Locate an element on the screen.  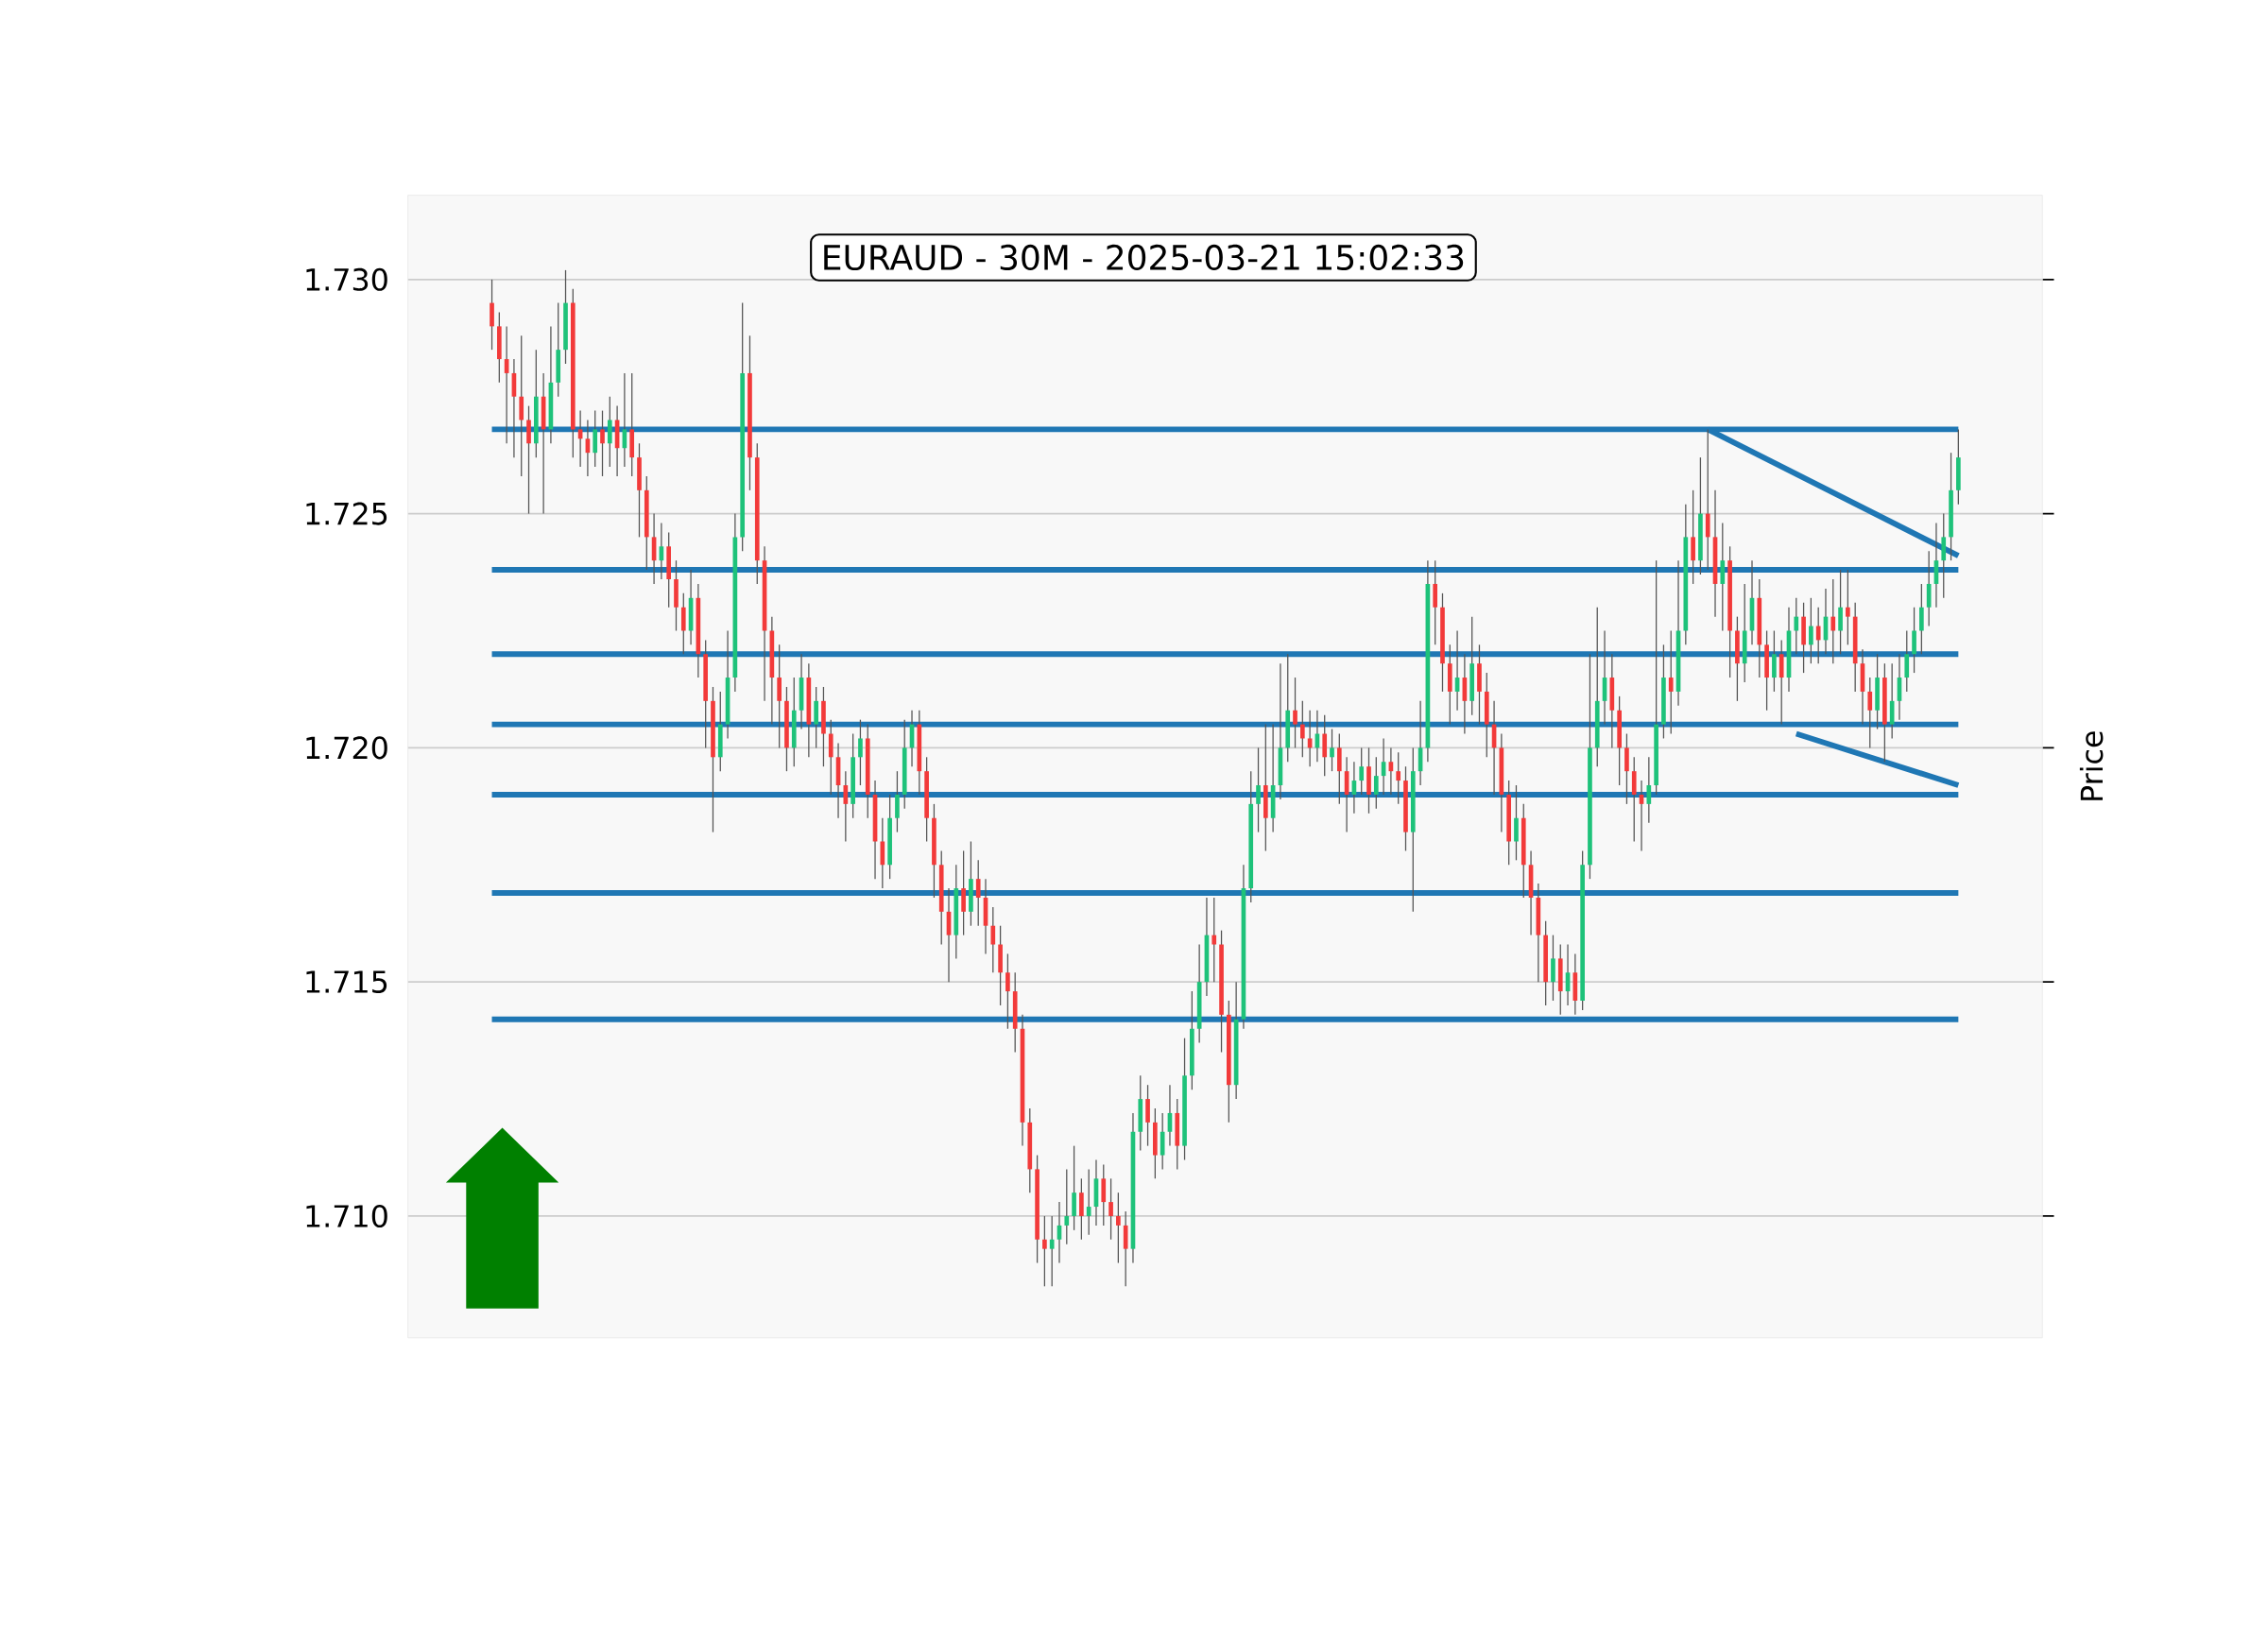
y-tick-label: 1.725 is located at coordinates (346, 513).